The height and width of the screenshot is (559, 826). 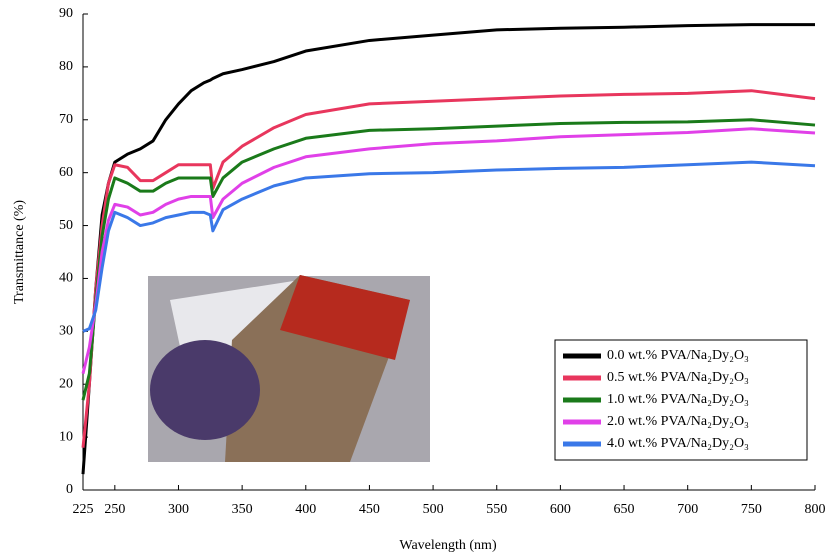 I want to click on y-tick-label: 50, so click(x=66, y=225).